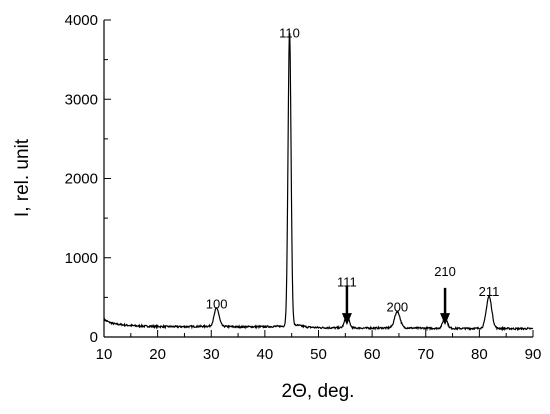 This screenshot has width=550, height=414. What do you see at coordinates (22, 177) in the screenshot?
I see `y-axis-title: I, rel. unit` at bounding box center [22, 177].